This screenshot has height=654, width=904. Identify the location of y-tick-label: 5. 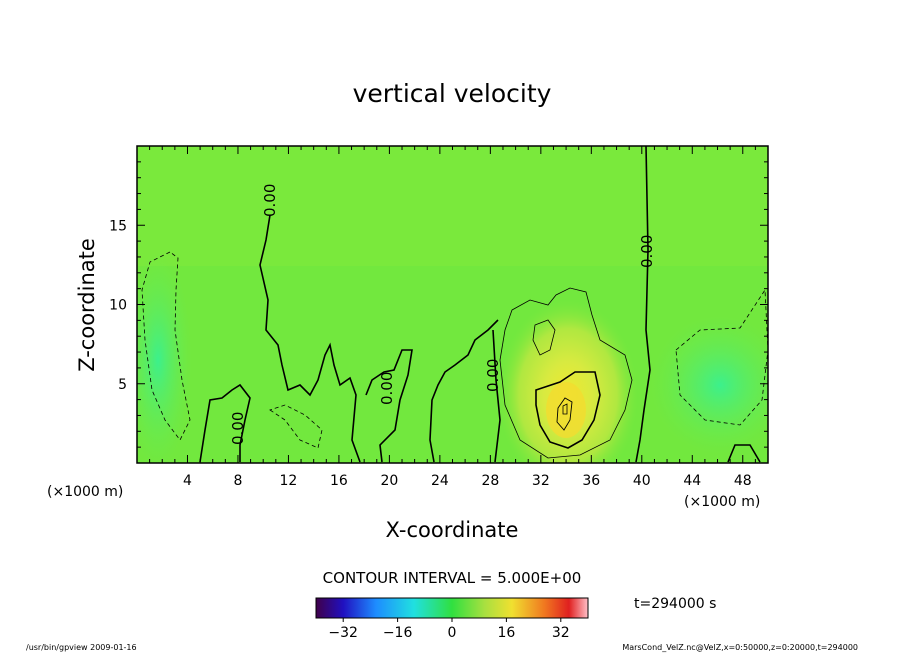
(122, 385).